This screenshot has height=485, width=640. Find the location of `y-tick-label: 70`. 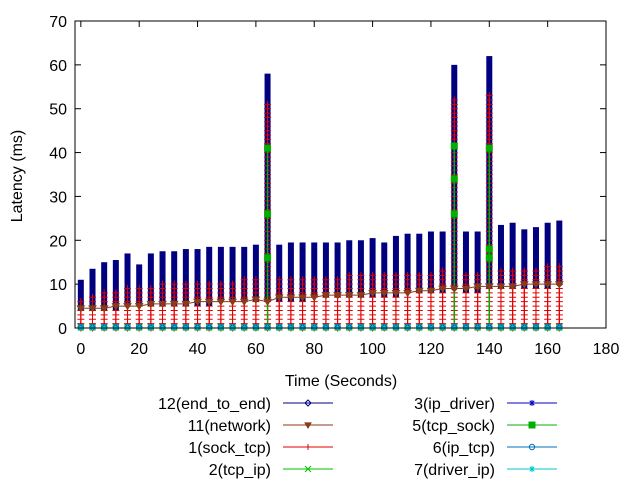

y-tick-label: 70 is located at coordinates (58, 22).